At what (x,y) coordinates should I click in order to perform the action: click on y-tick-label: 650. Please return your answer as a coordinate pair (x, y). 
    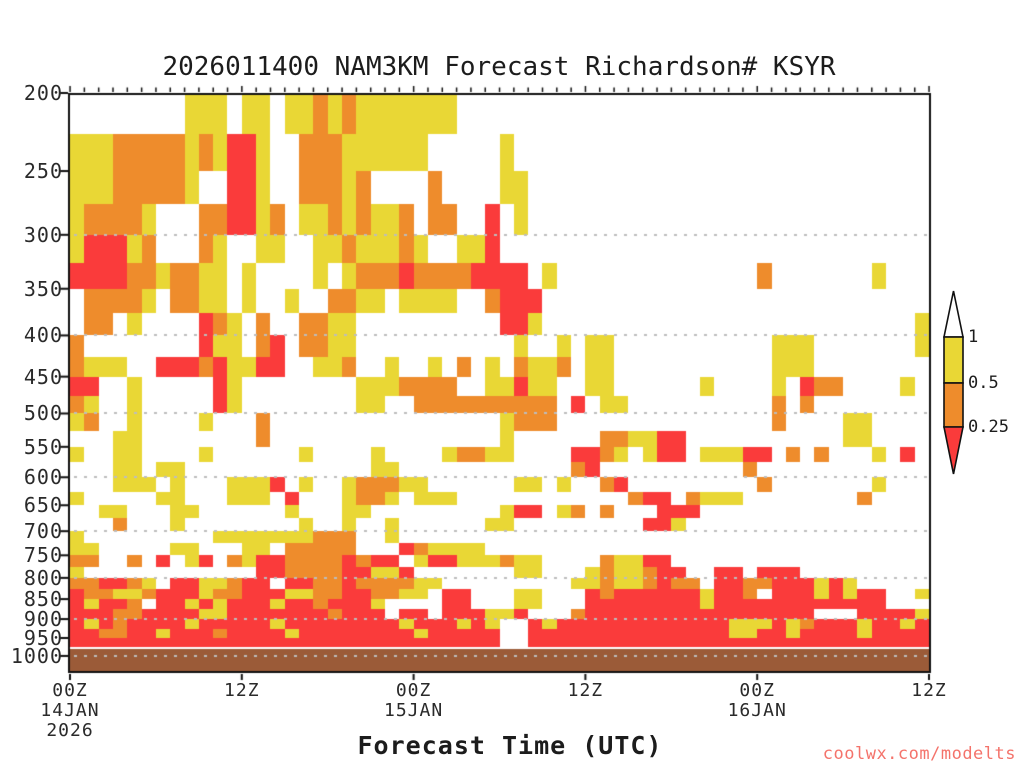
    Looking at the image, I should click on (43, 505).